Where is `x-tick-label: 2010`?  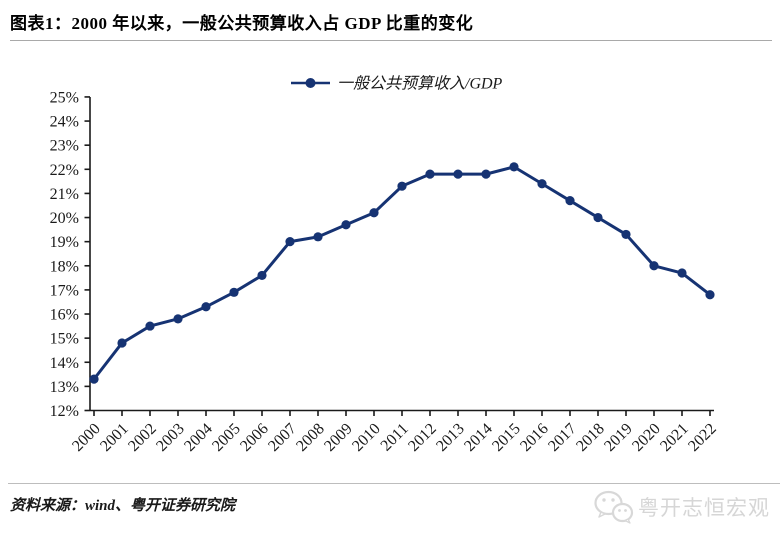 x-tick-label: 2010 is located at coordinates (366, 437).